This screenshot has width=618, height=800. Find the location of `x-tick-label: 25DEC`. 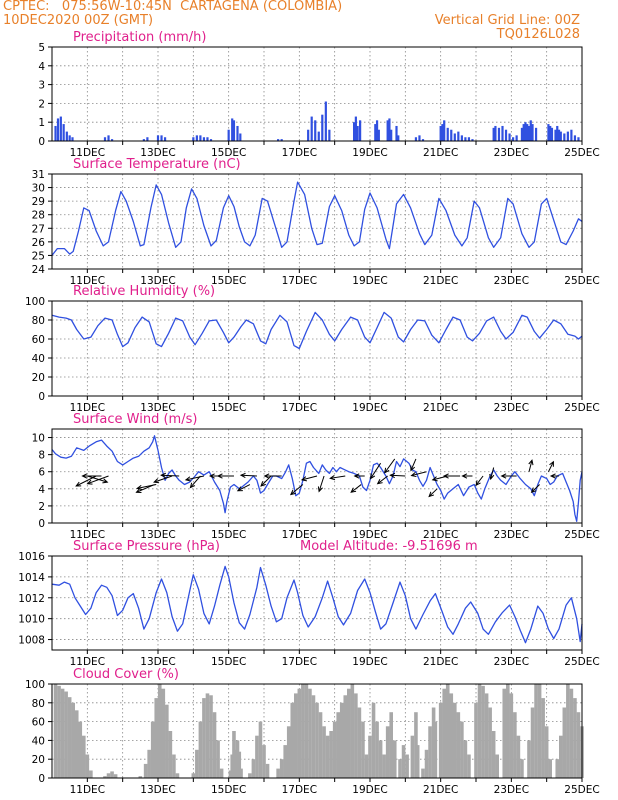

x-tick-label: 25DEC is located at coordinates (581, 281).